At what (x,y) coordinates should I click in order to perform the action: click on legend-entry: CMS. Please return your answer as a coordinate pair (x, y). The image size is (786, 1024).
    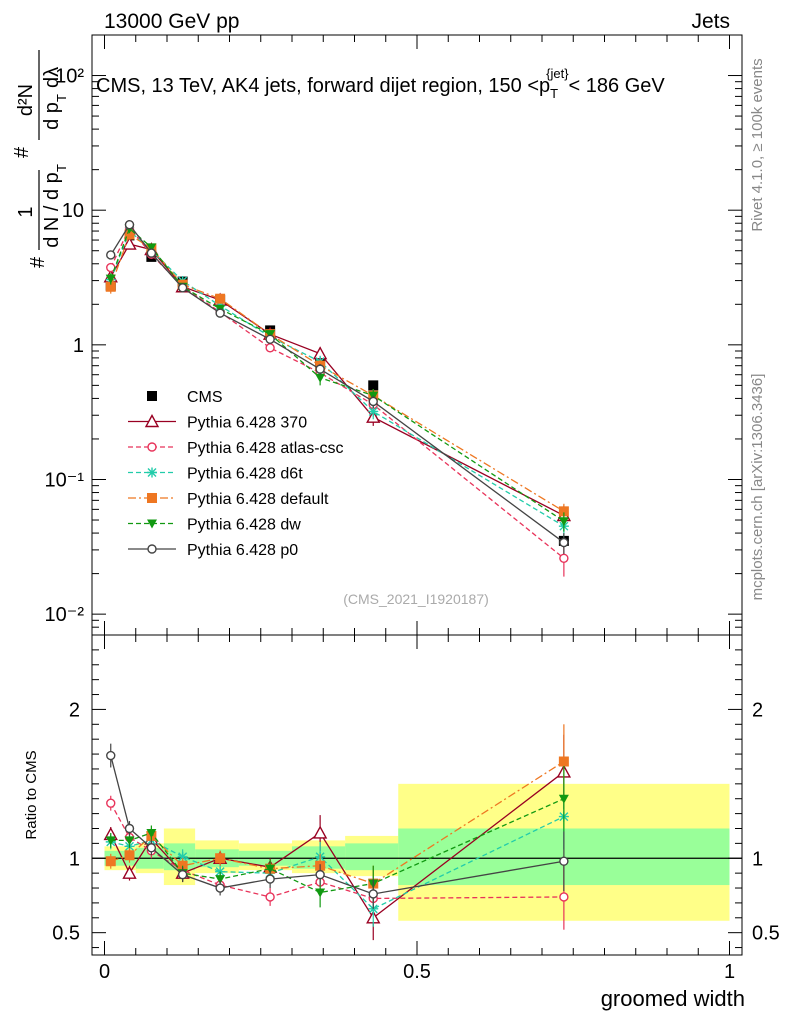
    Looking at the image, I should click on (185, 397).